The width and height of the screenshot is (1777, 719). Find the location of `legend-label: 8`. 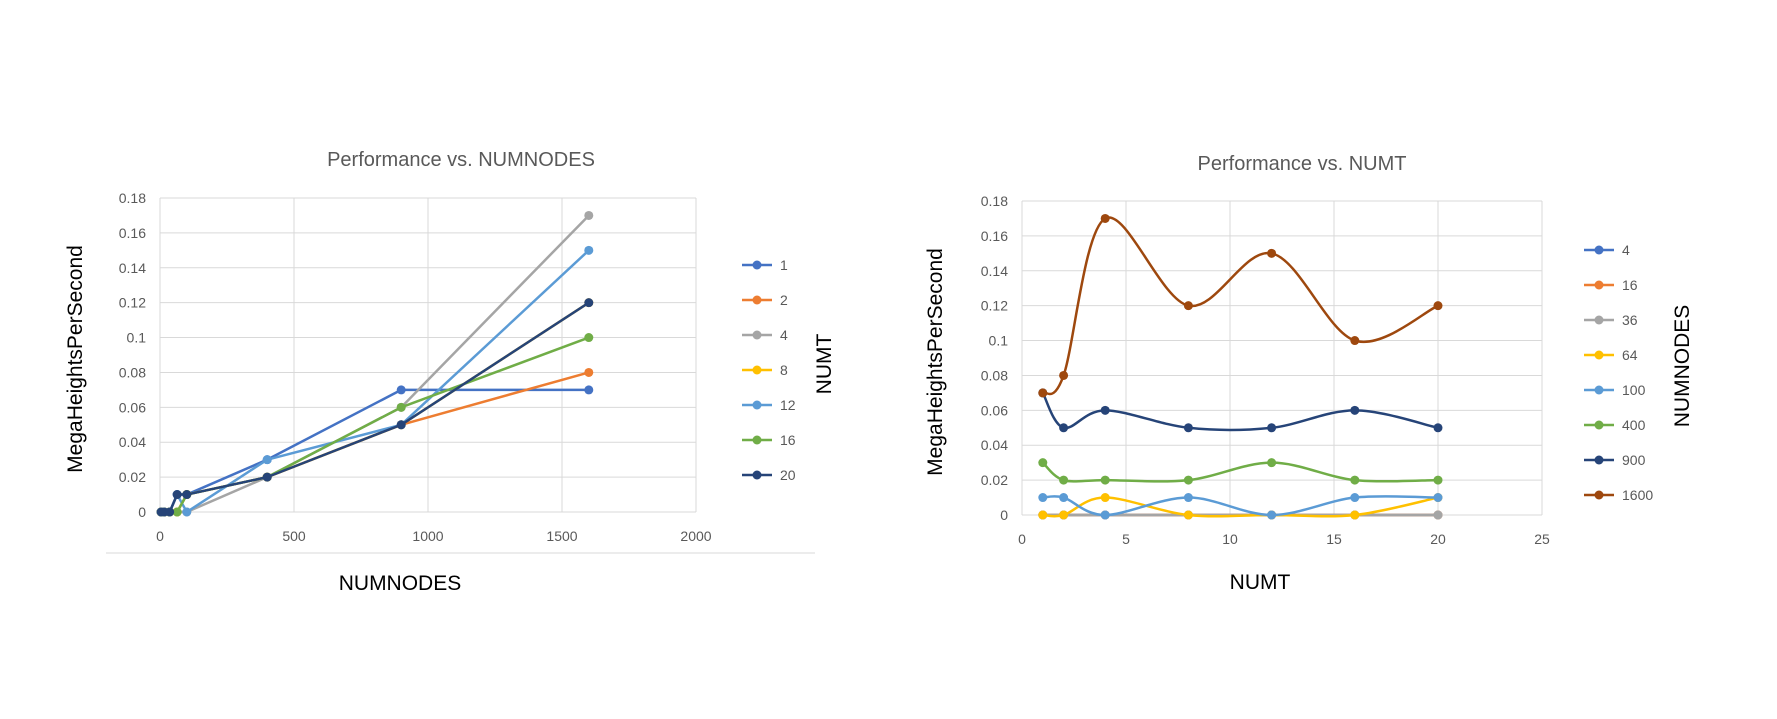

legend-label: 8 is located at coordinates (784, 370).